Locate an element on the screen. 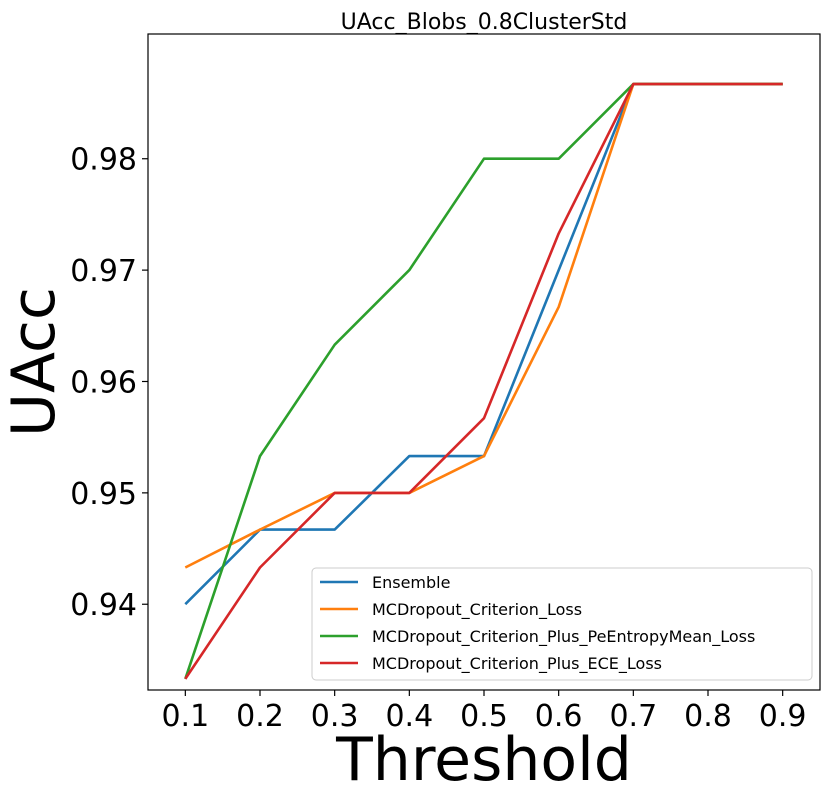  legend-box is located at coordinates (562, 624).